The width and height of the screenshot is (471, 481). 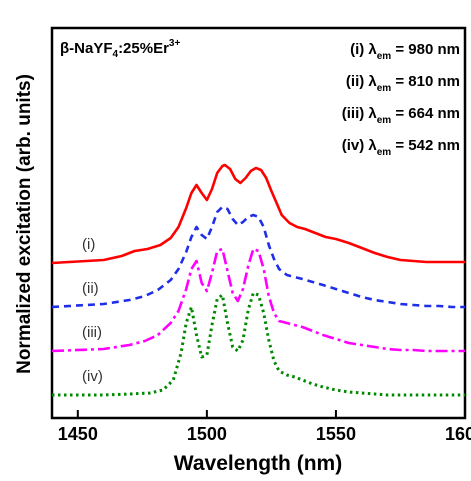 What do you see at coordinates (143, 48) in the screenshot?
I see `annotation-main2: :25%Er` at bounding box center [143, 48].